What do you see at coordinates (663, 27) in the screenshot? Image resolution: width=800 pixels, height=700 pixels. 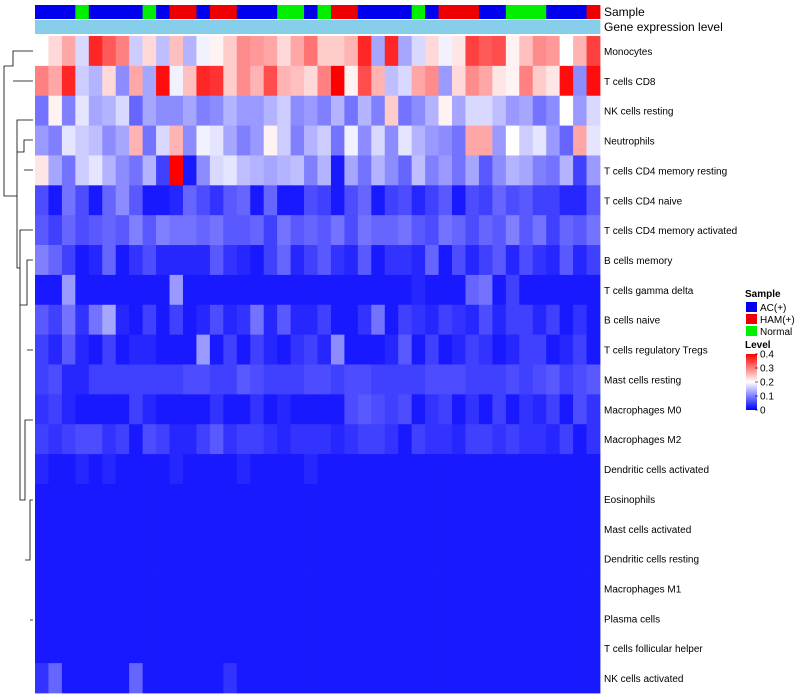 I see `expression-annotation-label: Gene expression level` at bounding box center [663, 27].